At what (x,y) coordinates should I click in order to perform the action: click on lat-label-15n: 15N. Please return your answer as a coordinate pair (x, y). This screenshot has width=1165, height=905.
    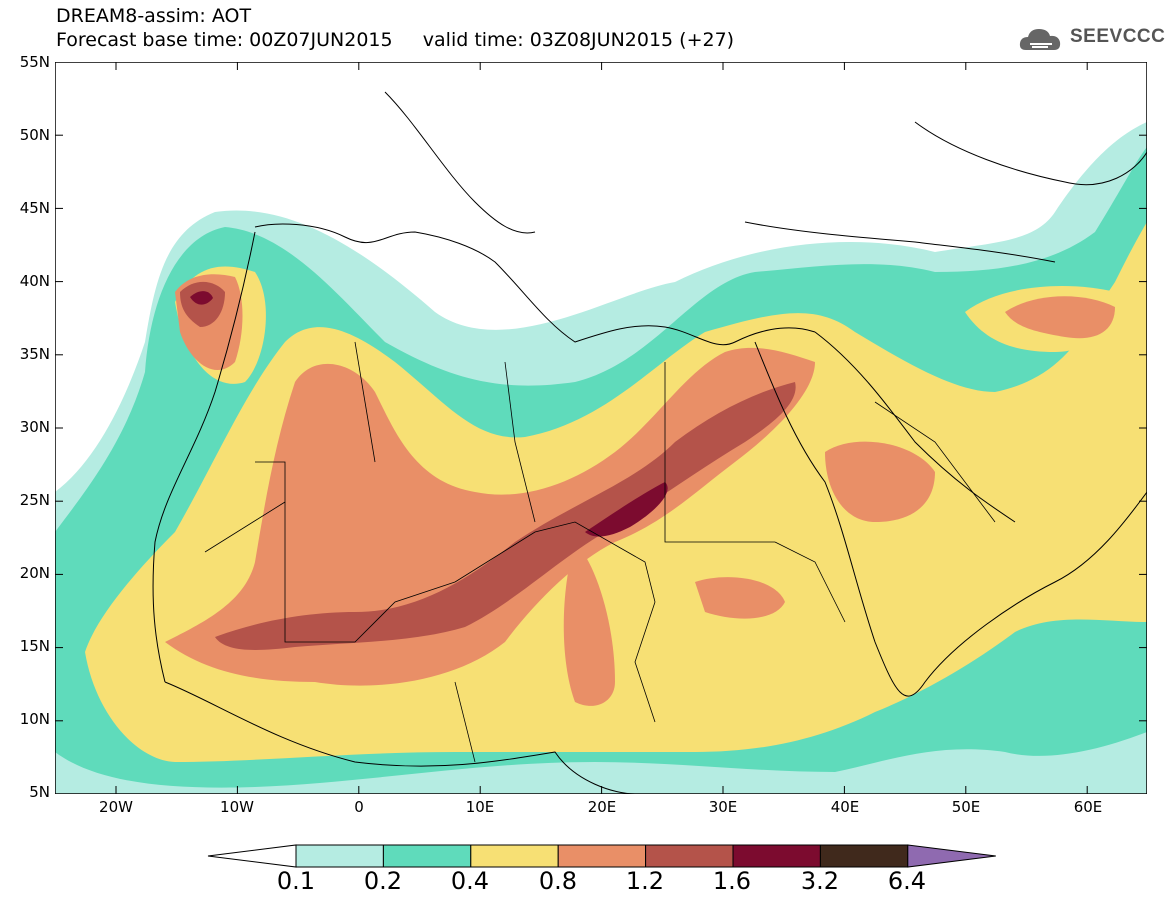
    Looking at the image, I should click on (34, 646).